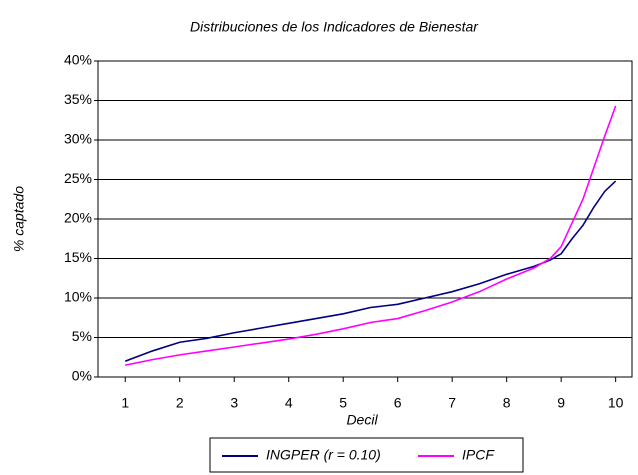  What do you see at coordinates (78, 60) in the screenshot?
I see `y-tick-label: 40%` at bounding box center [78, 60].